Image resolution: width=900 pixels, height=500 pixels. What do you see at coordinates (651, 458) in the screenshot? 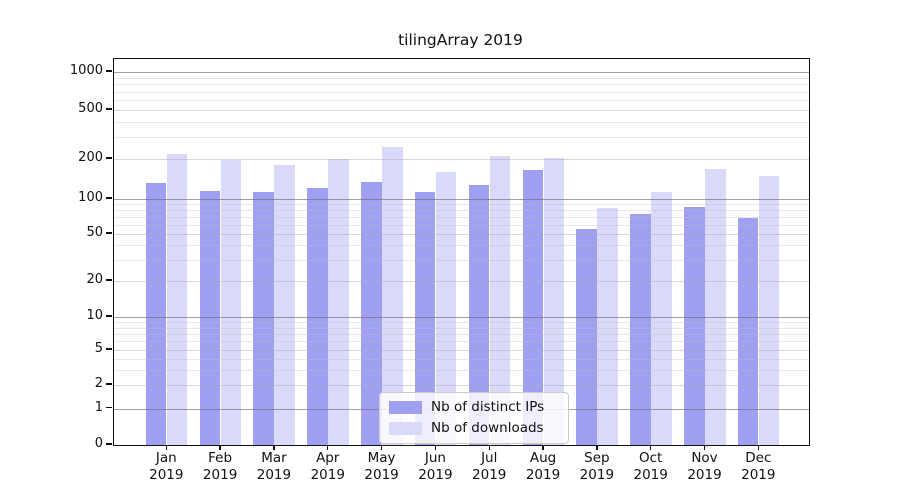
I see `x-tick-month: Oct` at bounding box center [651, 458].